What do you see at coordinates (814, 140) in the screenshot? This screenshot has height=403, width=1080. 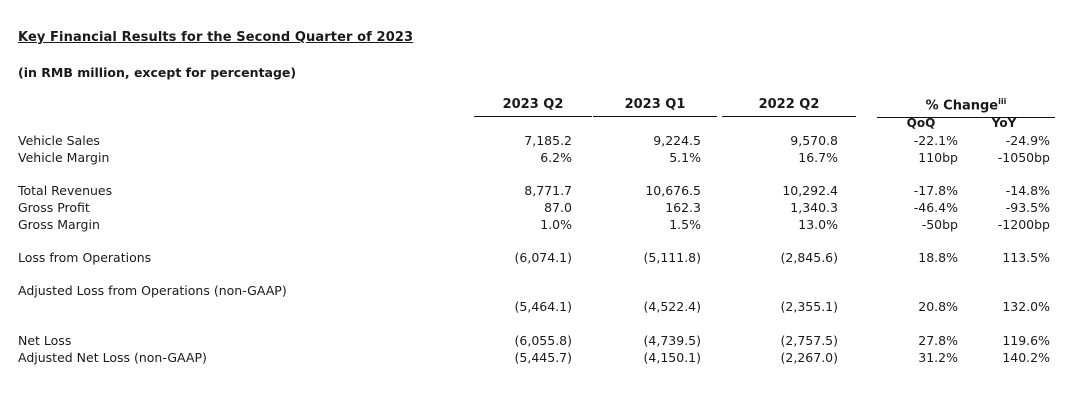 I see `cell-q2-2022: 9,570.8` at bounding box center [814, 140].